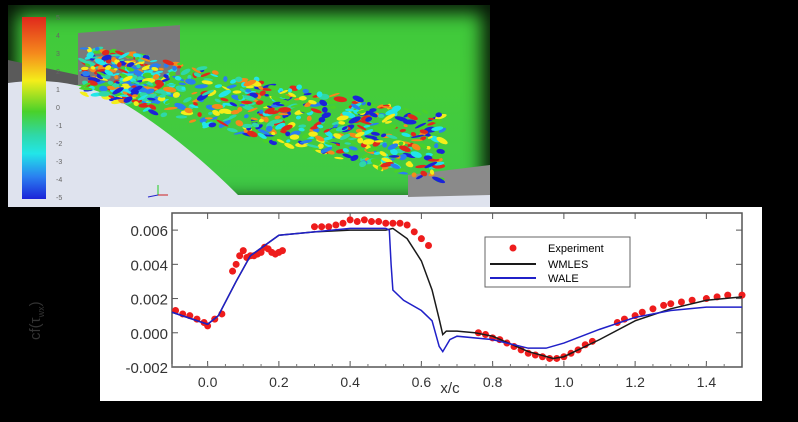 Image resolution: width=798 pixels, height=422 pixels. Describe the element at coordinates (576, 249) in the screenshot. I see `legend-label-experiment: Experiment` at that location.